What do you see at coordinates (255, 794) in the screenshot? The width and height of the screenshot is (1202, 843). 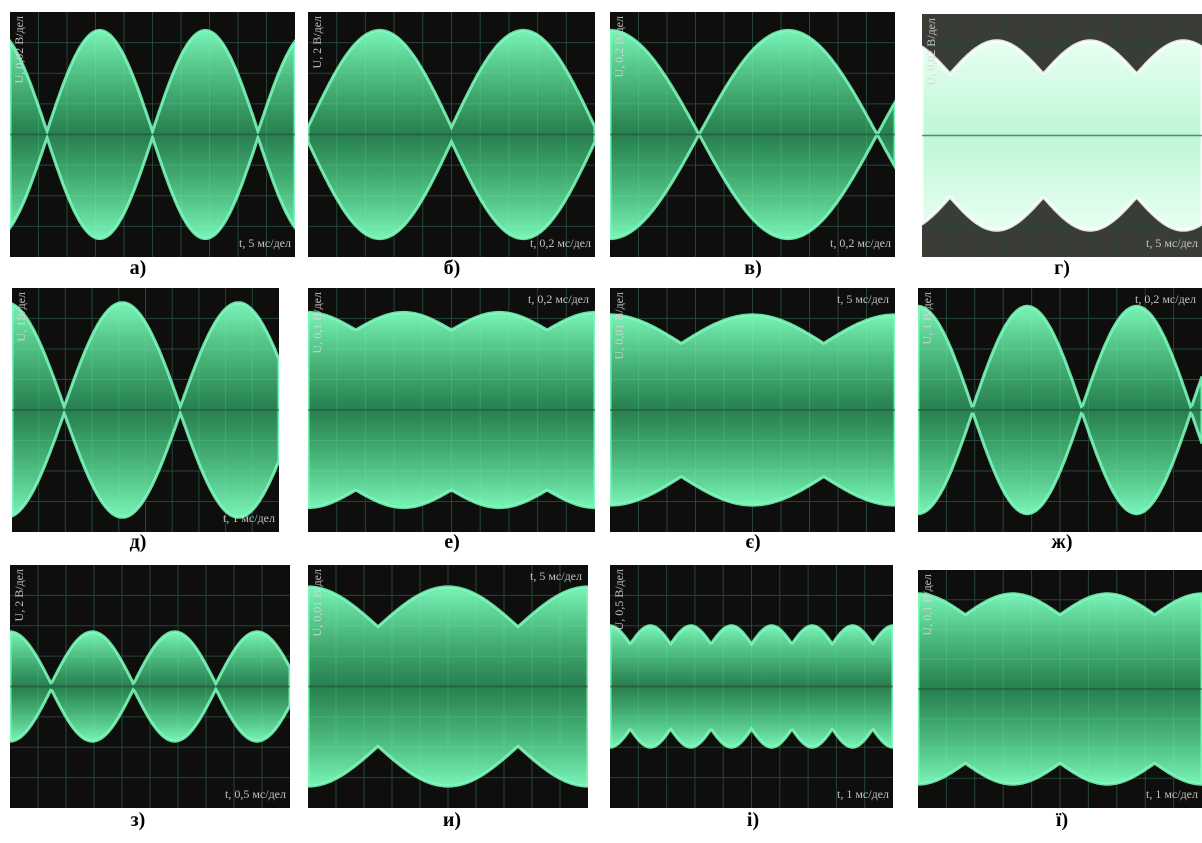 I see `time-scale-label: t, 0,5 мс/дел` at bounding box center [255, 794].